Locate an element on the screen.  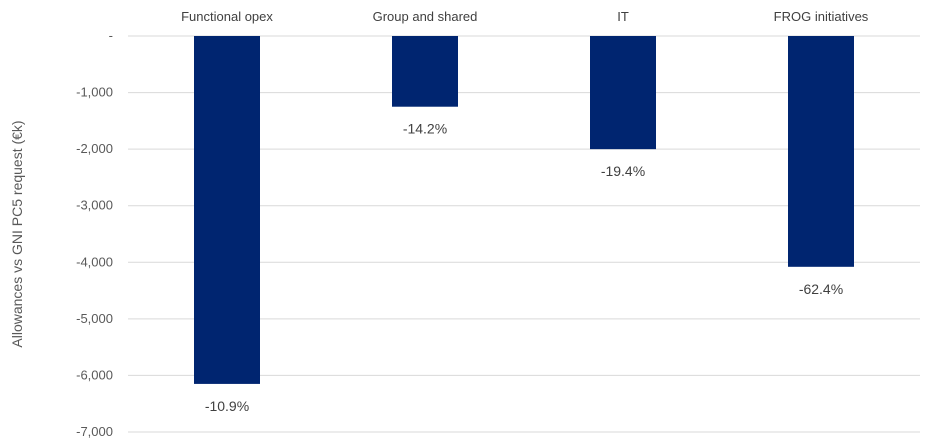
y-tick-label: -6,000 is located at coordinates (94, 374).